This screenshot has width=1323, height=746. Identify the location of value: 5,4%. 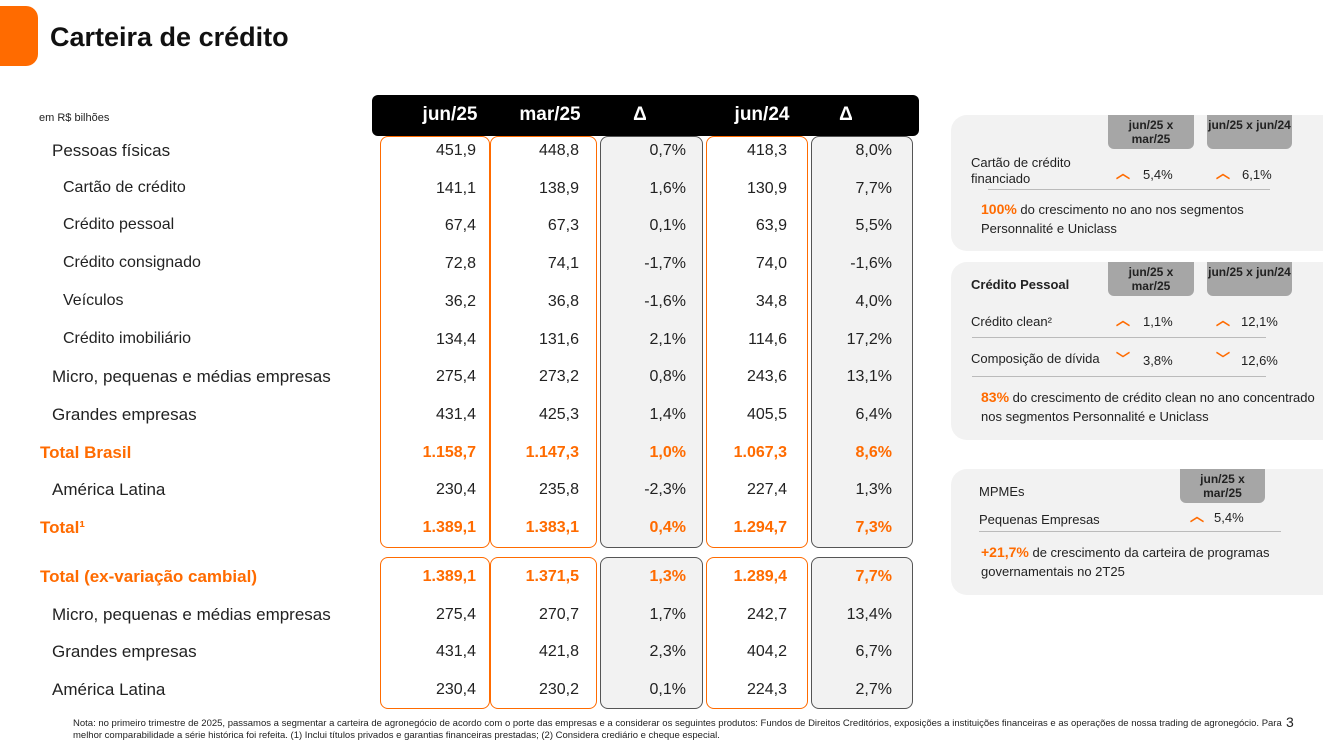
(1229, 517).